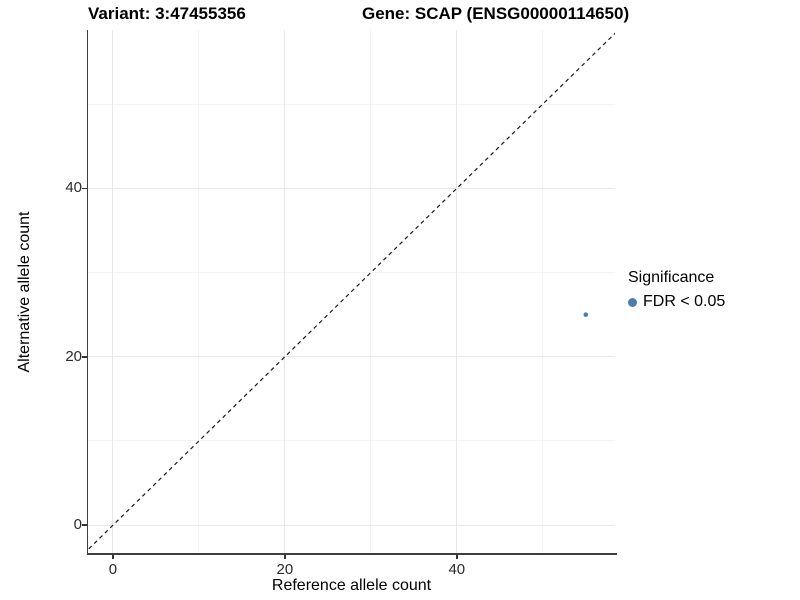  What do you see at coordinates (73, 188) in the screenshot?
I see `y-axis-tick-label: 40` at bounding box center [73, 188].